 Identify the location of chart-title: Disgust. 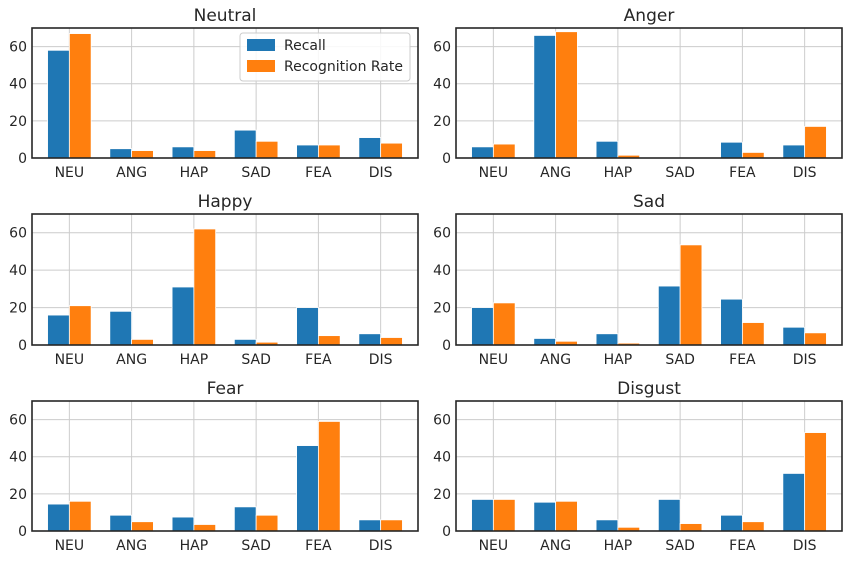
(649, 389).